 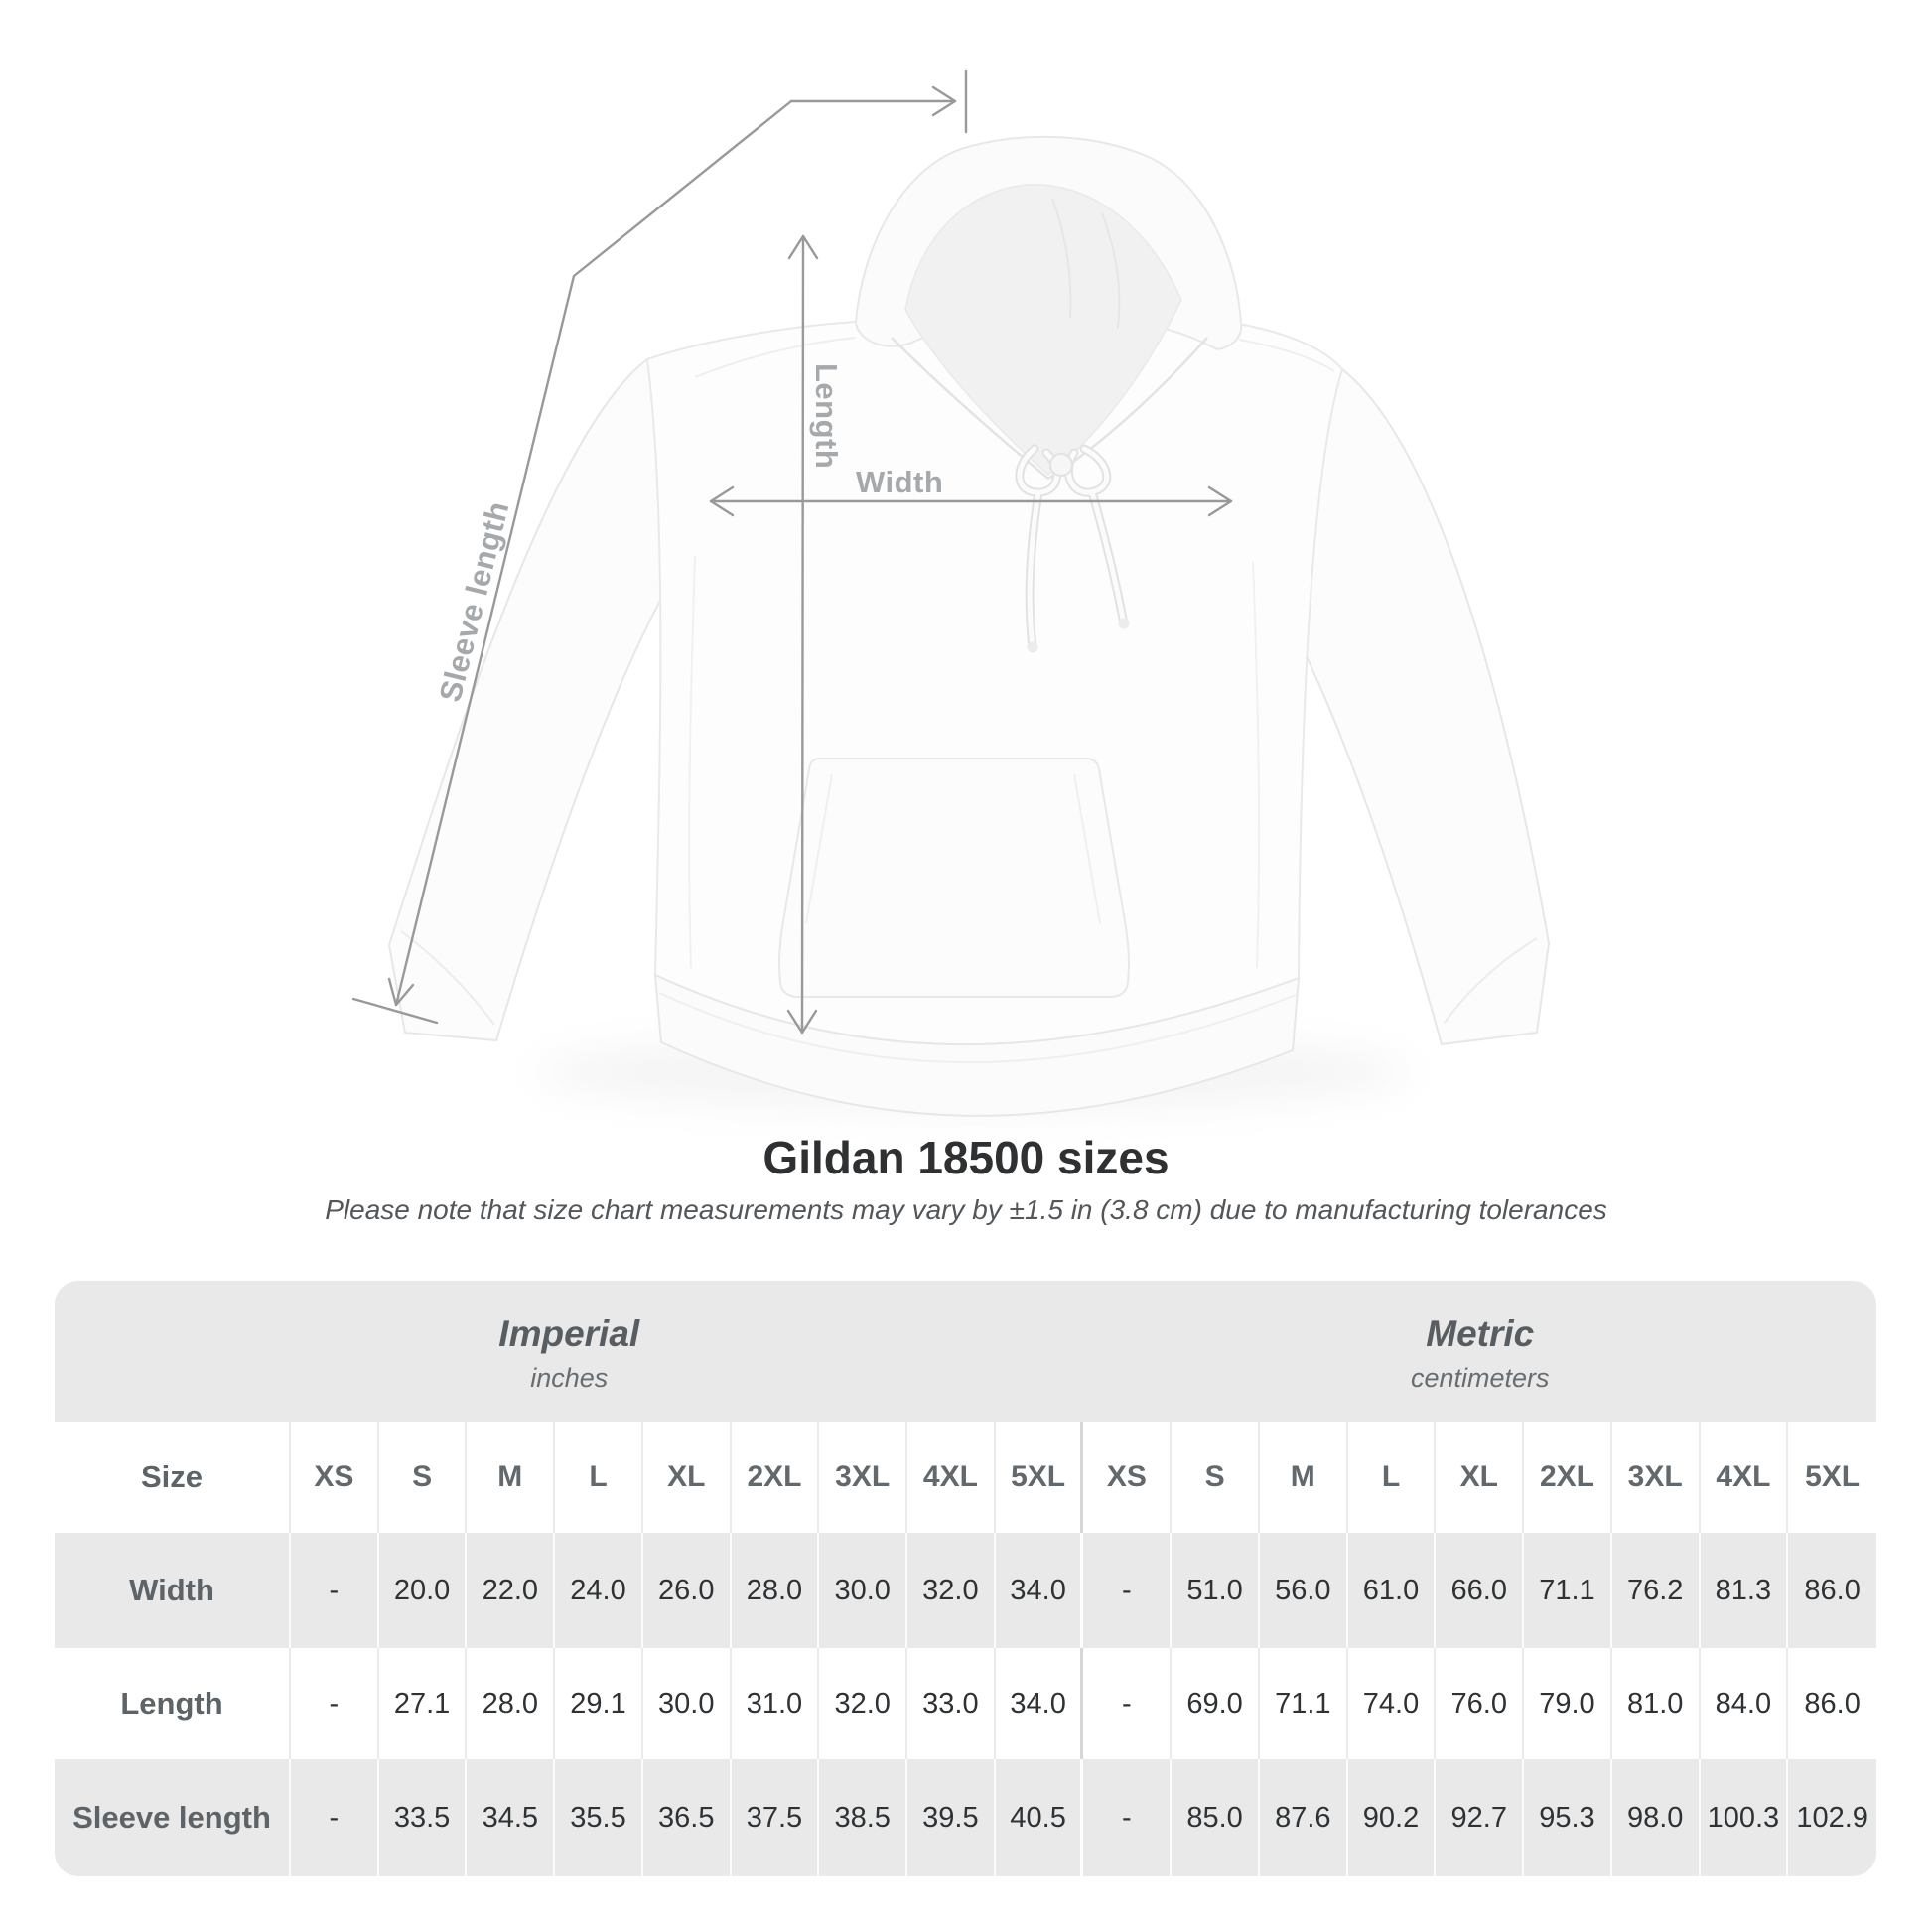 I want to click on length-value-cell: 84.0, so click(x=1745, y=1703).